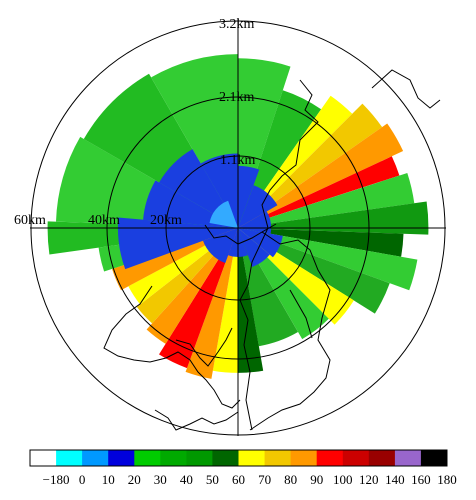 This screenshot has height=500, width=476. What do you see at coordinates (104, 220) in the screenshot?
I see `ring-label-left-middle: 40km` at bounding box center [104, 220].